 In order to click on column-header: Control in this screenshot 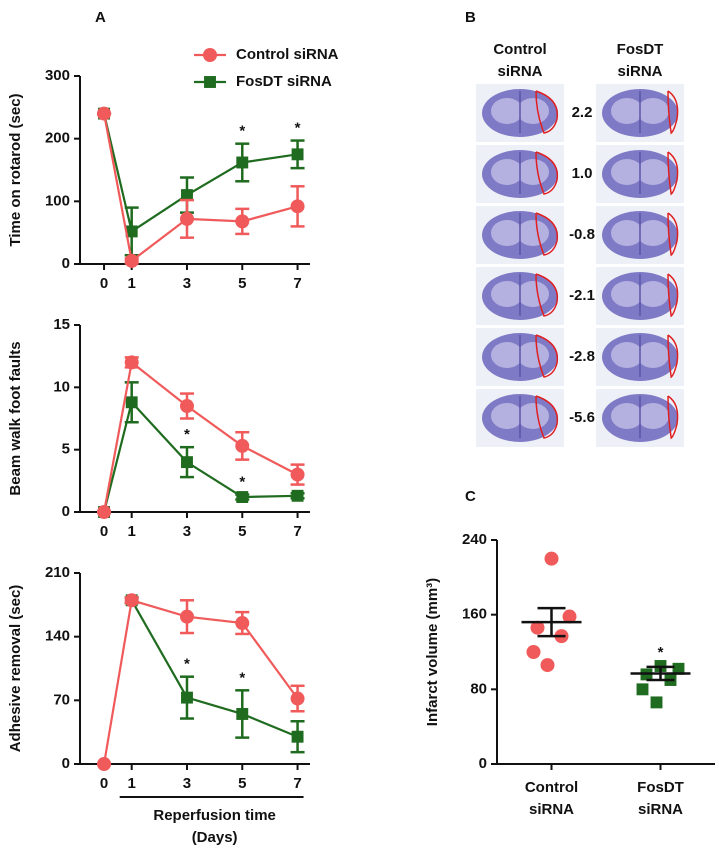, I will do `click(519, 49)`.